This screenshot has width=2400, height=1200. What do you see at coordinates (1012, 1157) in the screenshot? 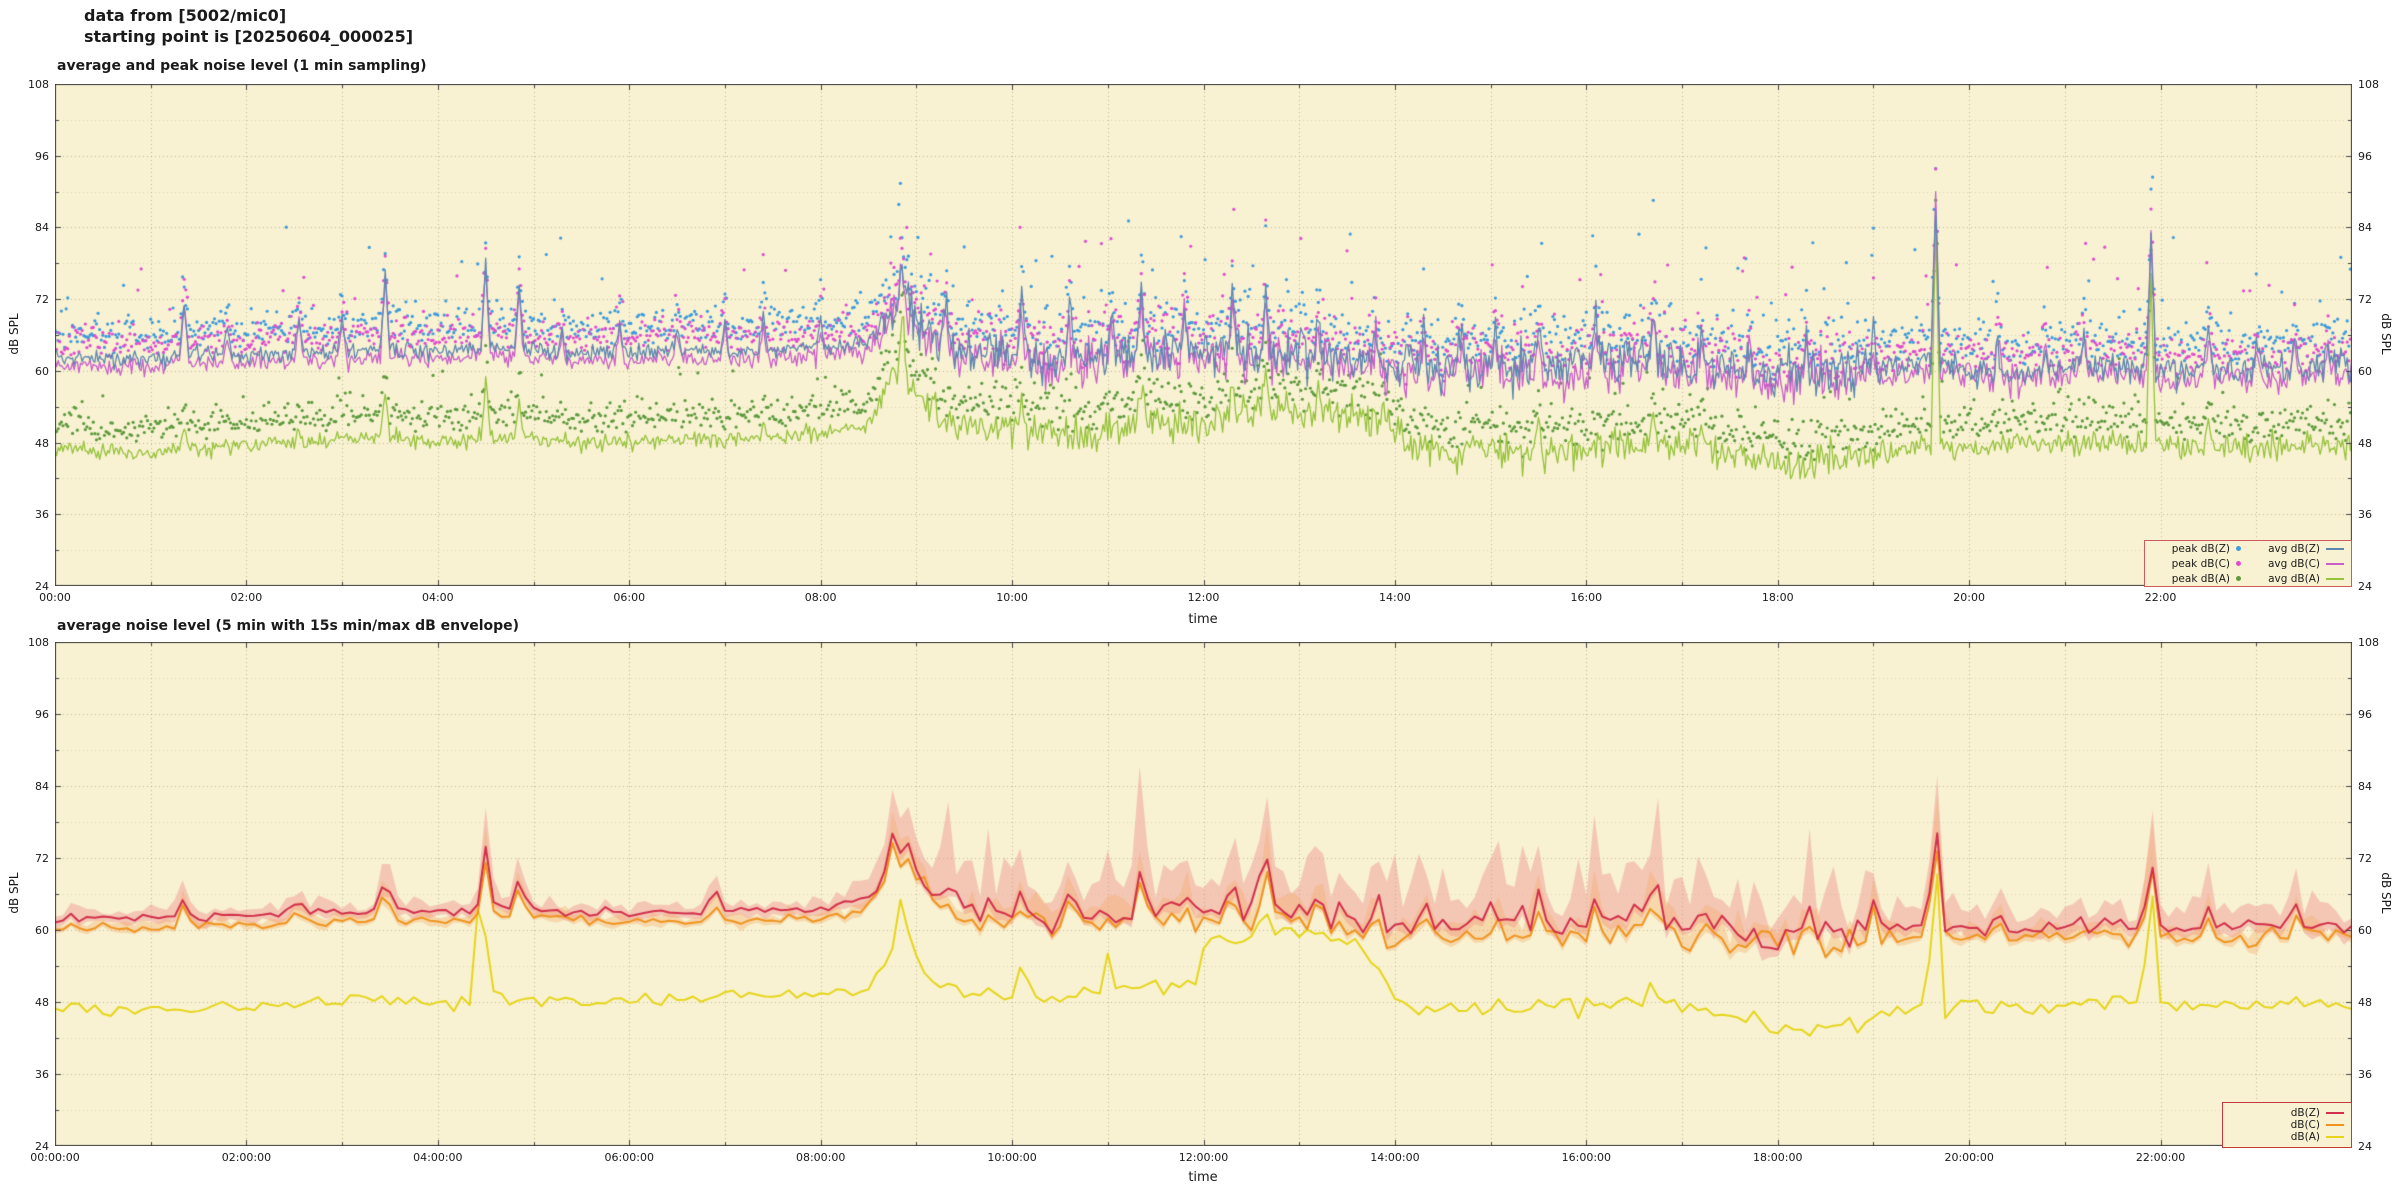
I see `x-tick-label: 10:00:00` at bounding box center [1012, 1157].